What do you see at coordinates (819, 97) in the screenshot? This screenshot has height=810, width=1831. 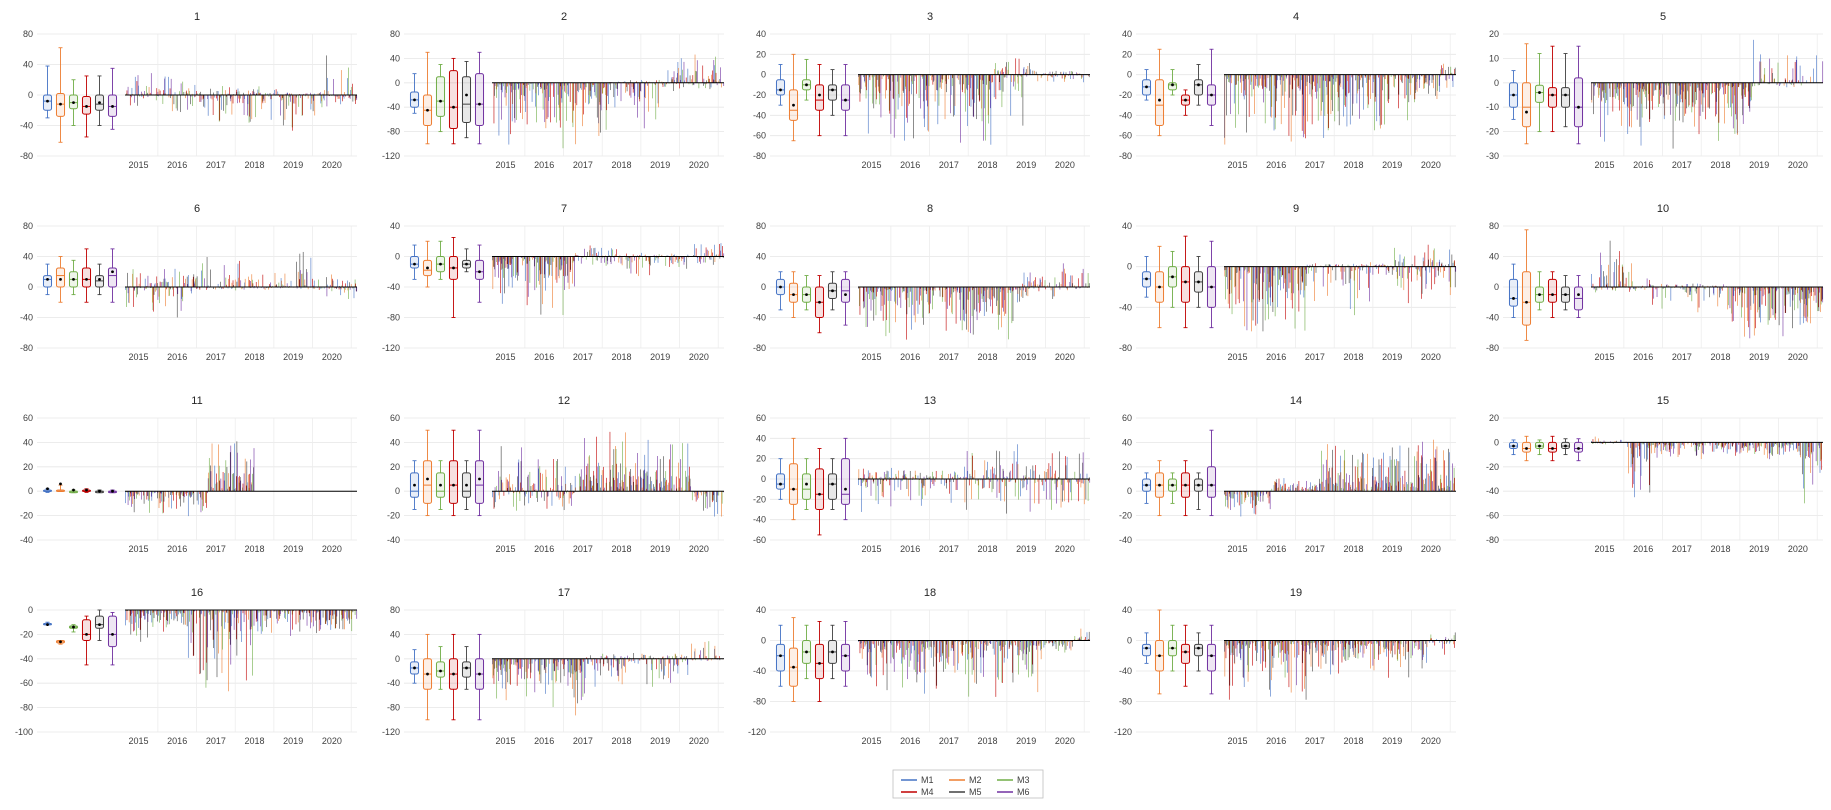 I see `box-M4` at bounding box center [819, 97].